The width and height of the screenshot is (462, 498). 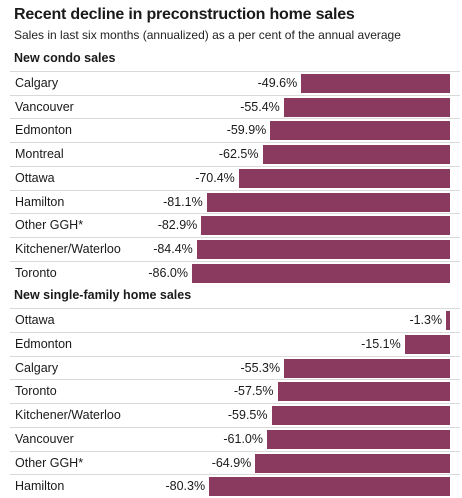 I want to click on value-label: -55.4%, so click(x=260, y=106).